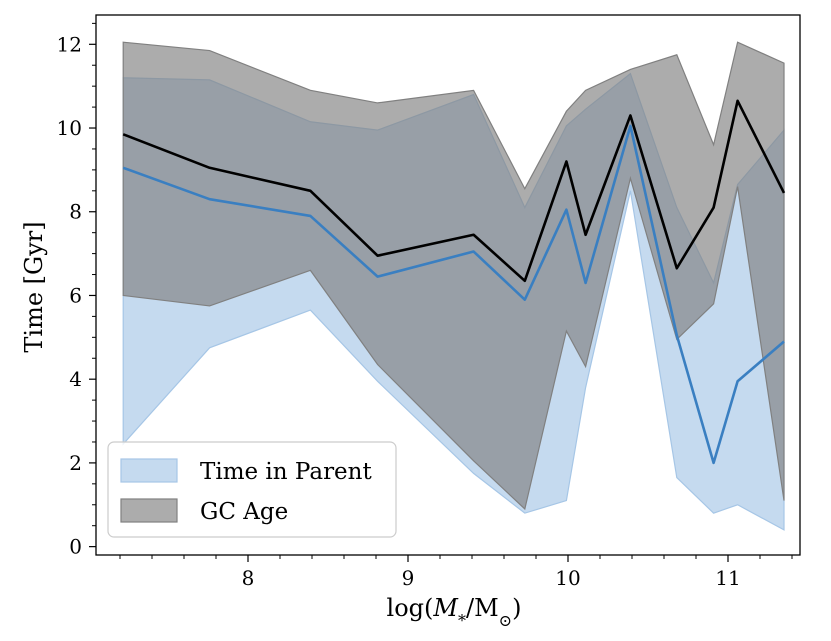  What do you see at coordinates (408, 578) in the screenshot?
I see `x-tick-label: 9` at bounding box center [408, 578].